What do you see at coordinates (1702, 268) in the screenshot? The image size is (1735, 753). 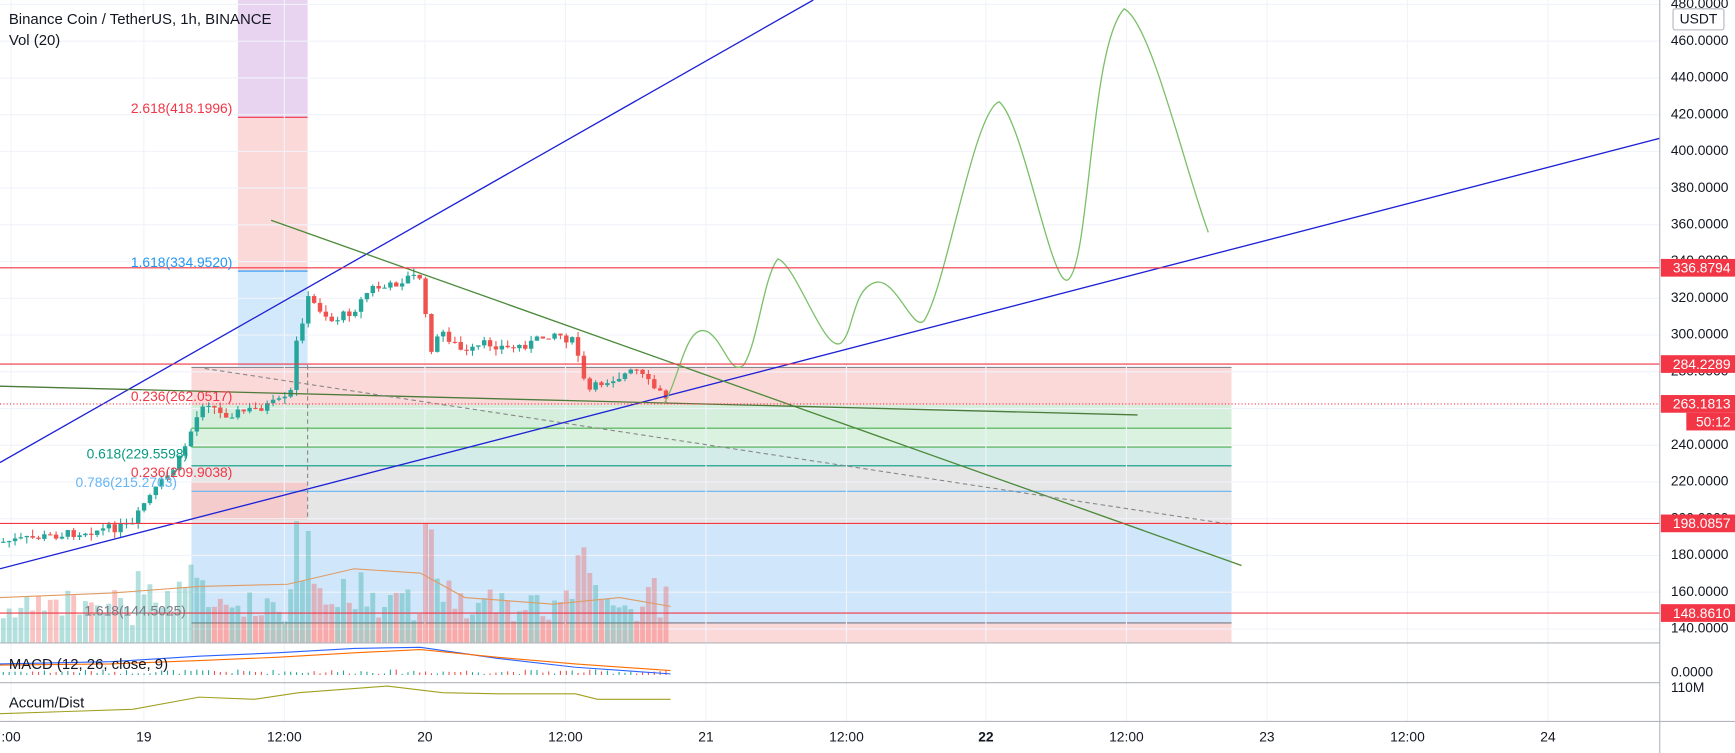 I see `price-tag-label: 336.8794` at bounding box center [1702, 268].